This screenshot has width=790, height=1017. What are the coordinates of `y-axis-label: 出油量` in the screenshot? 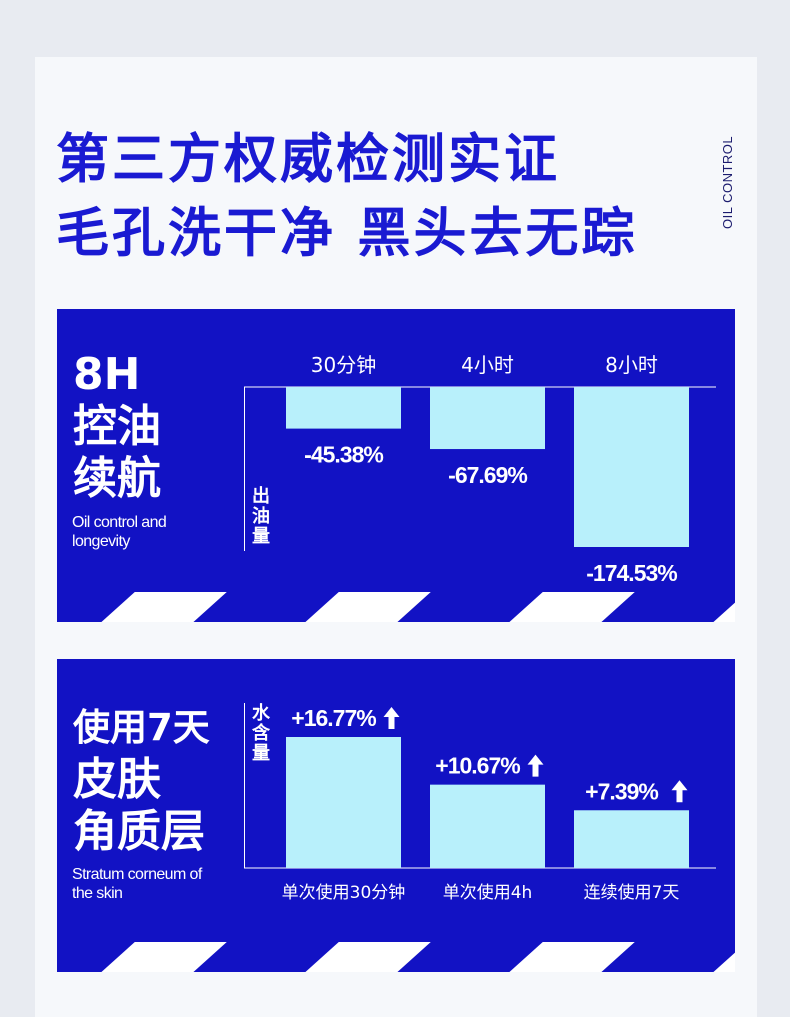 It's located at (261, 516).